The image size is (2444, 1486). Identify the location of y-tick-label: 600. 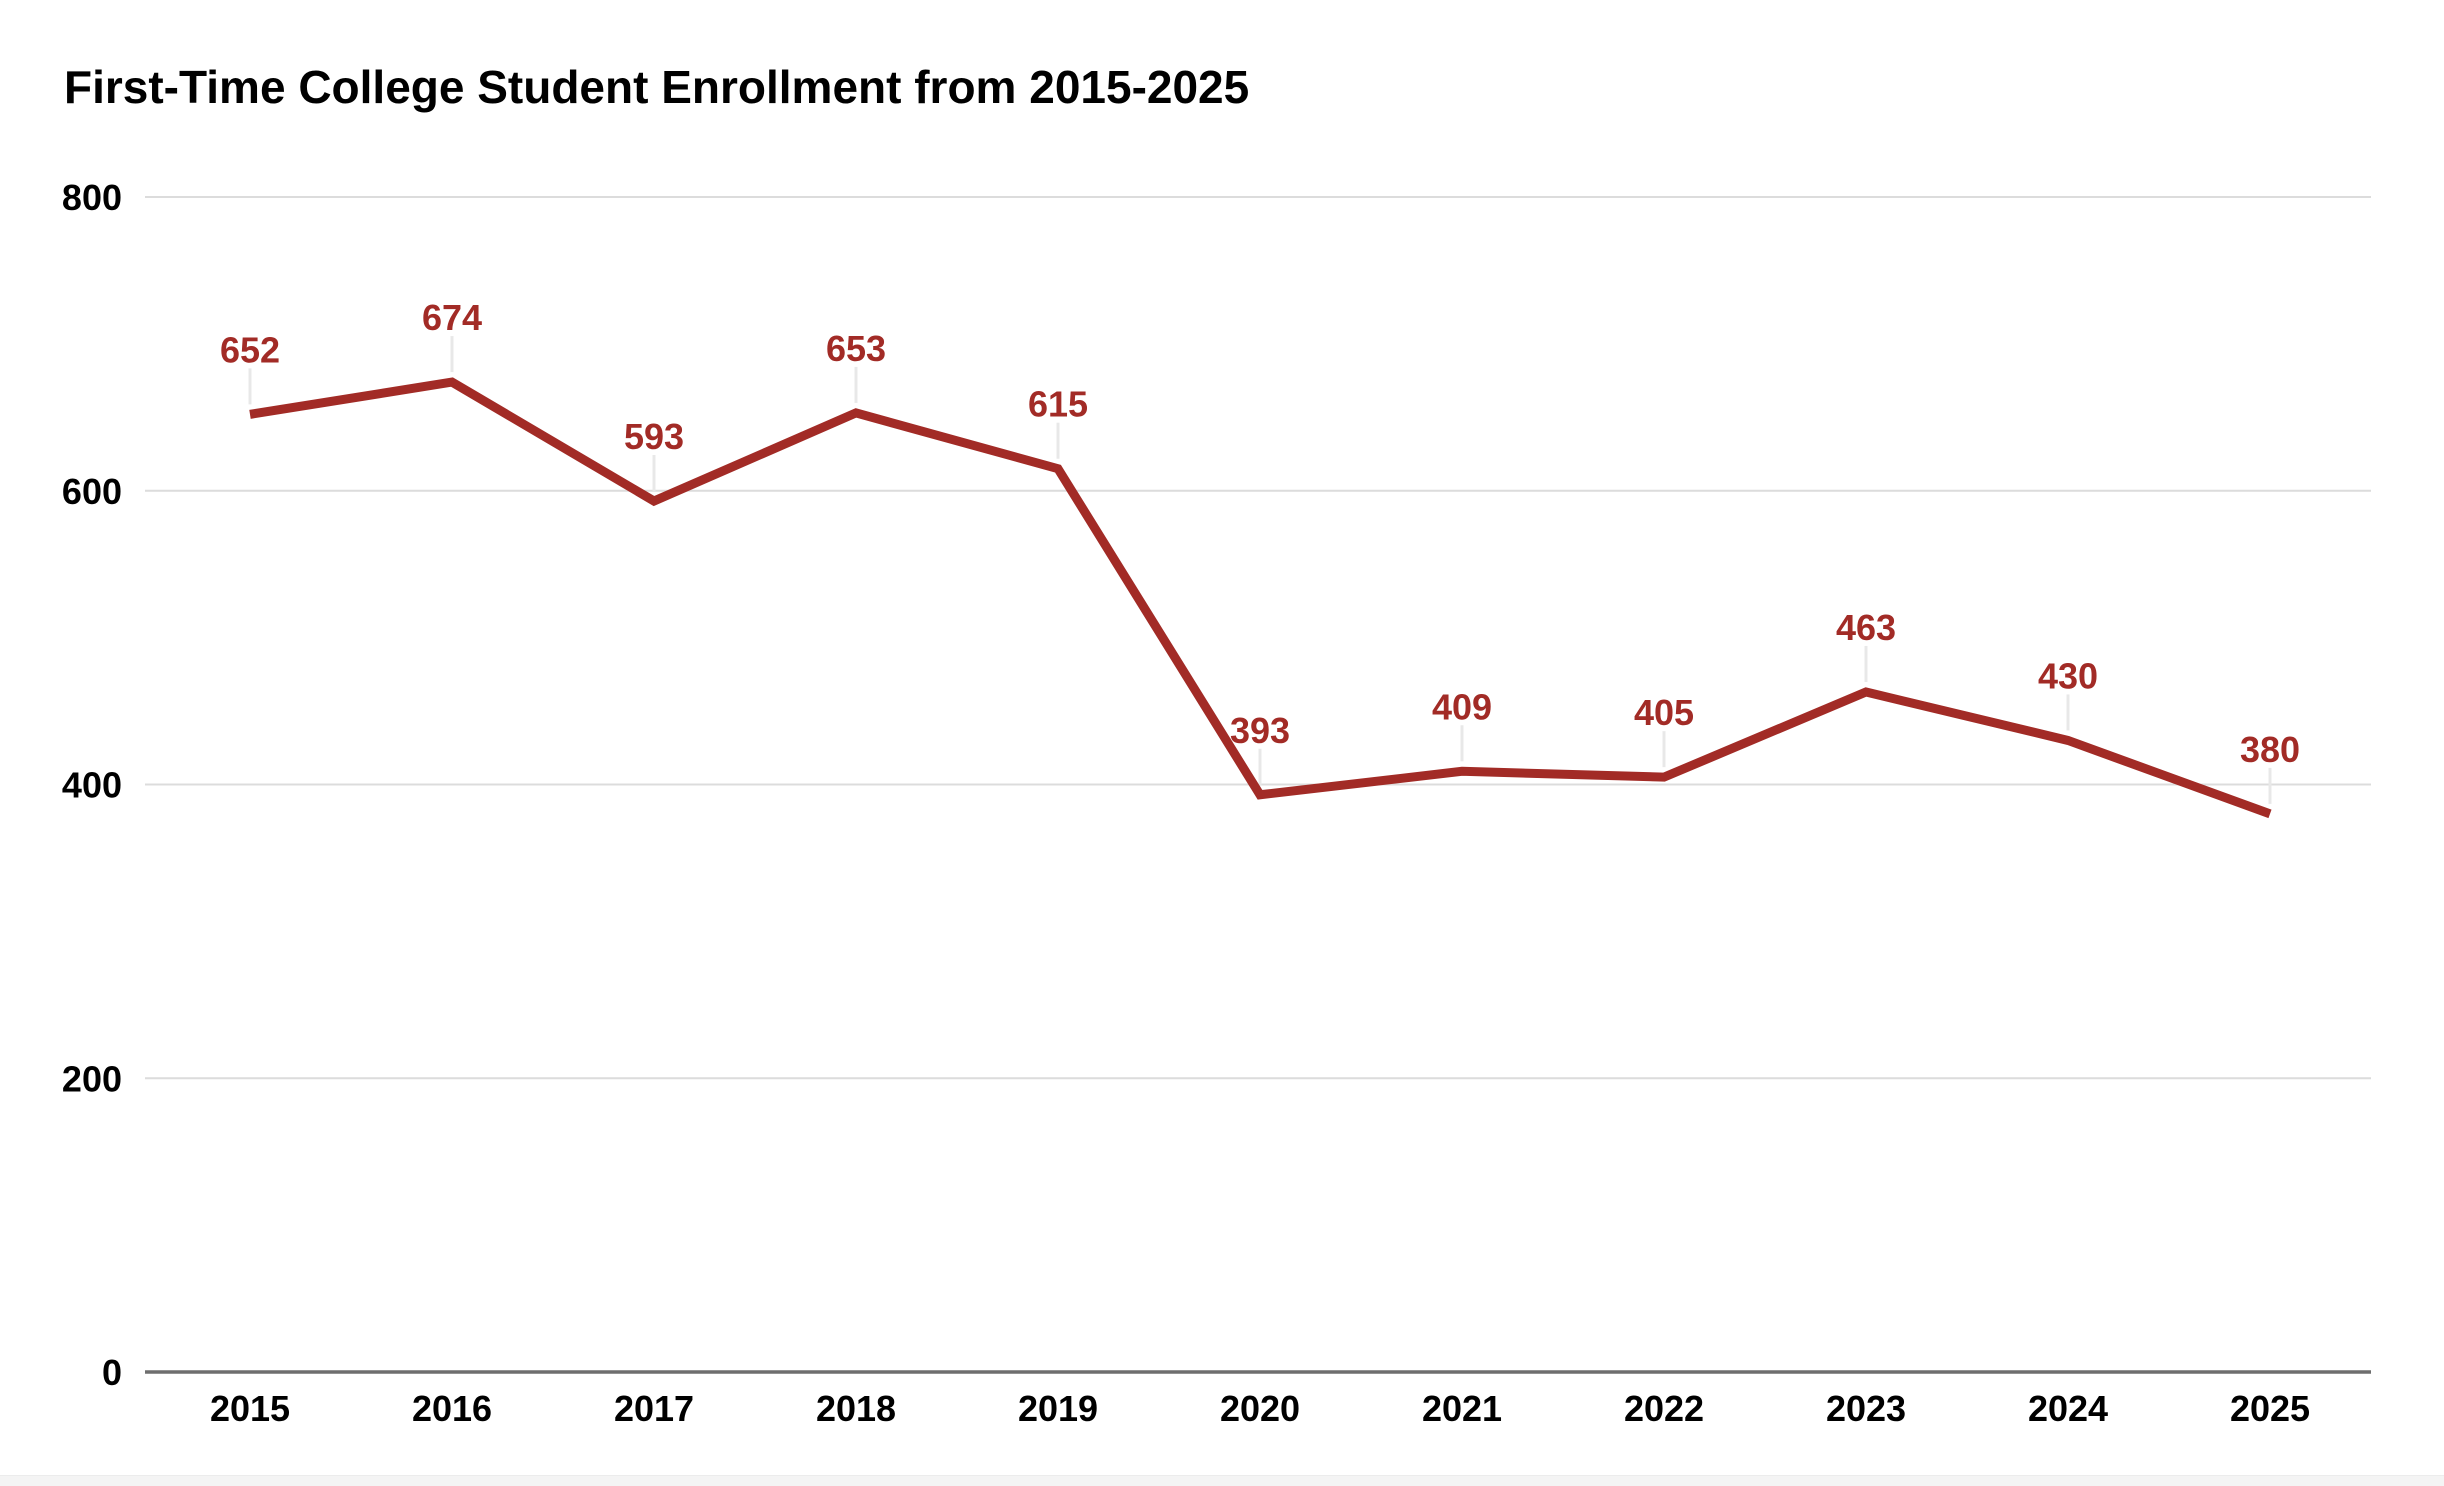
(92, 491).